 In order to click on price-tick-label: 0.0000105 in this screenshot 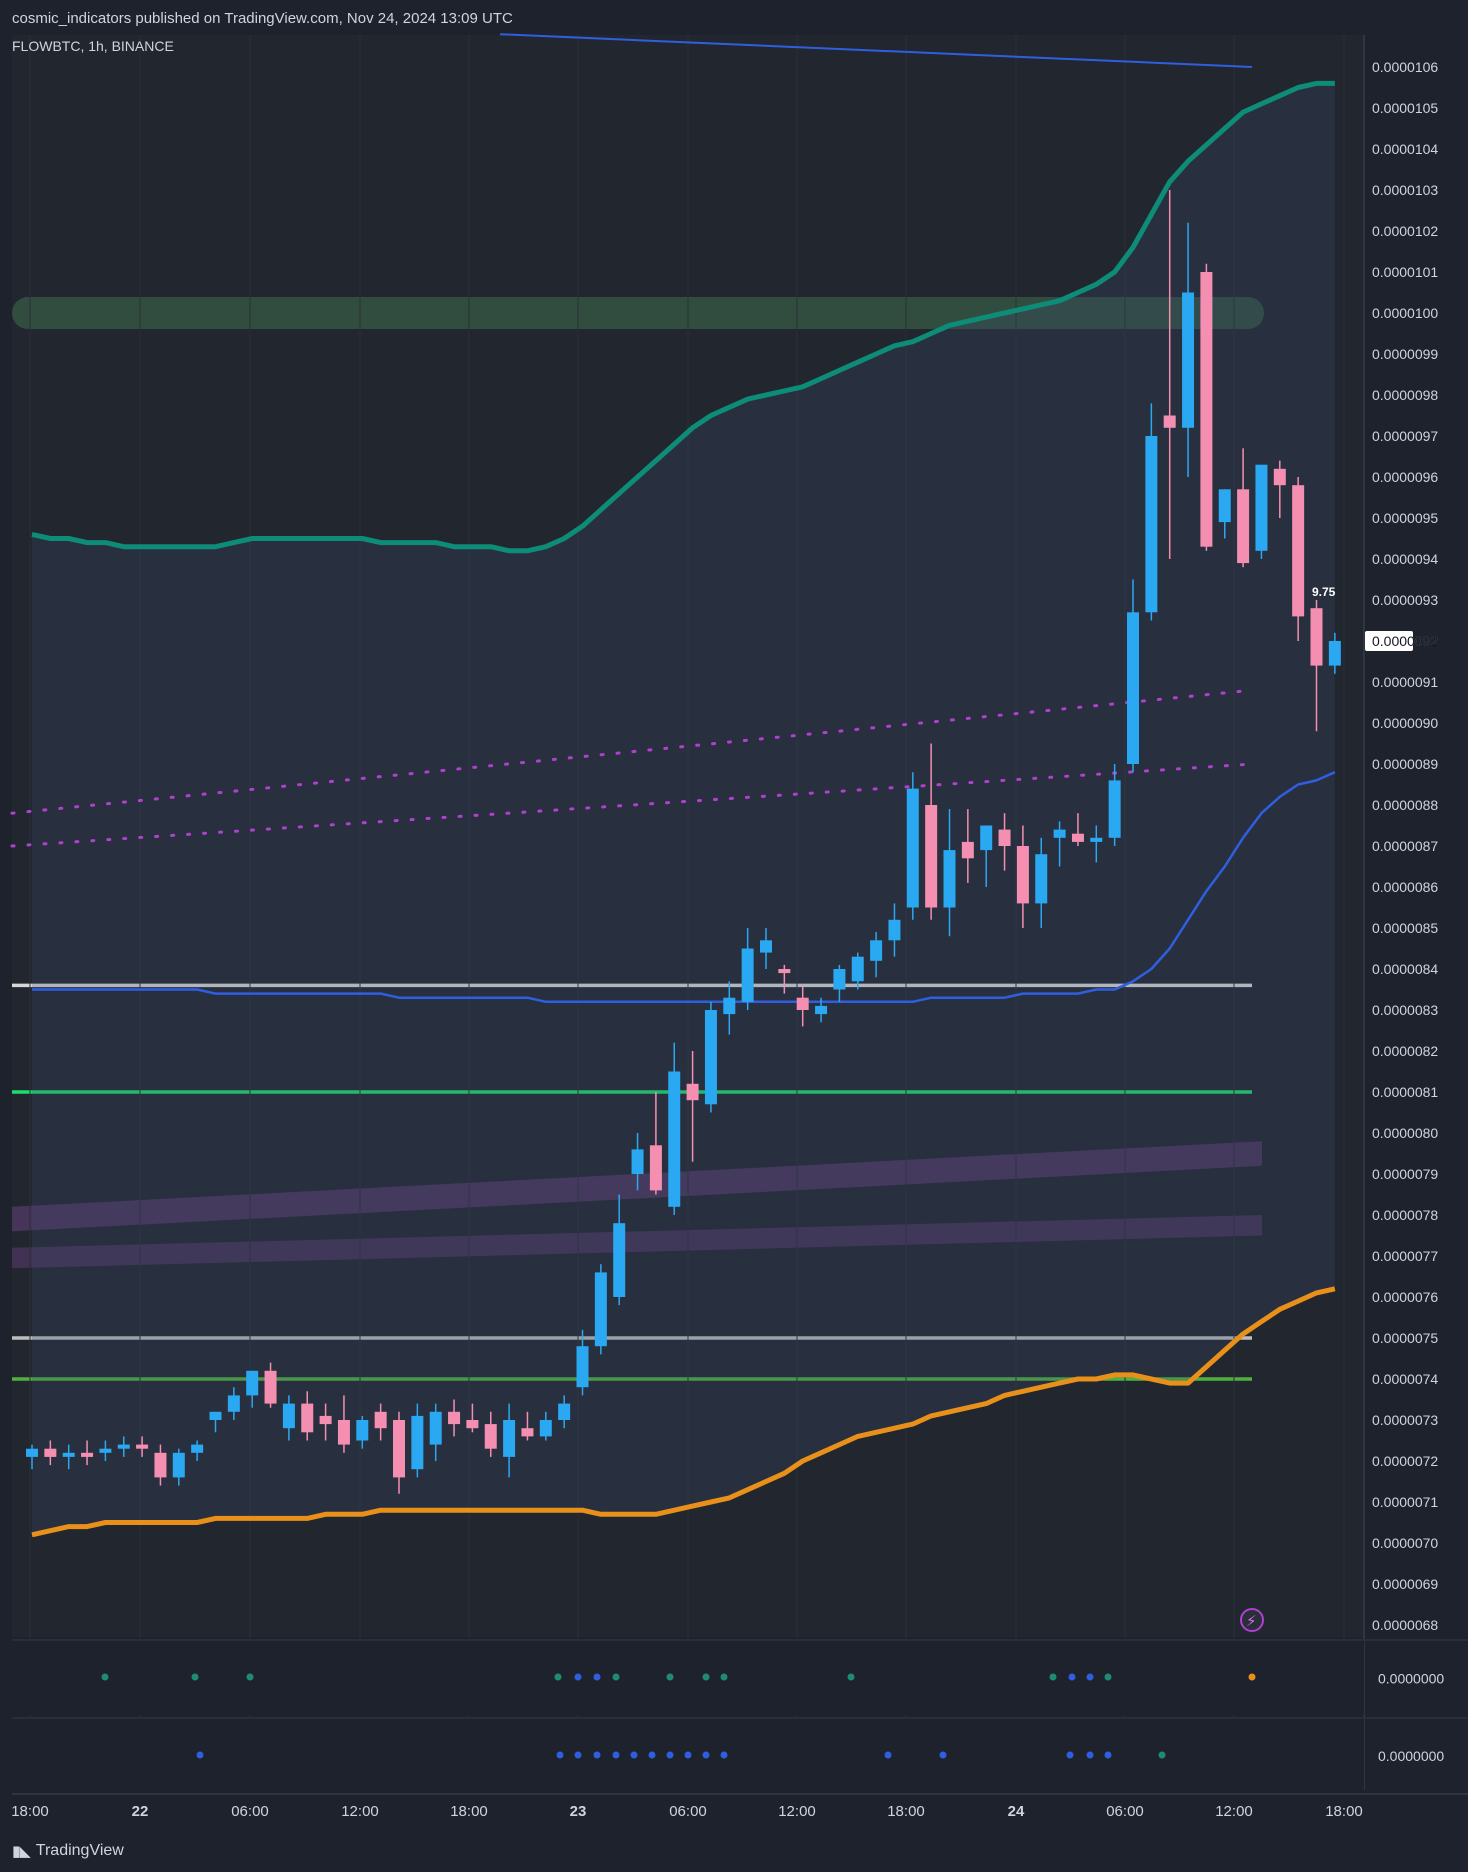, I will do `click(1405, 108)`.